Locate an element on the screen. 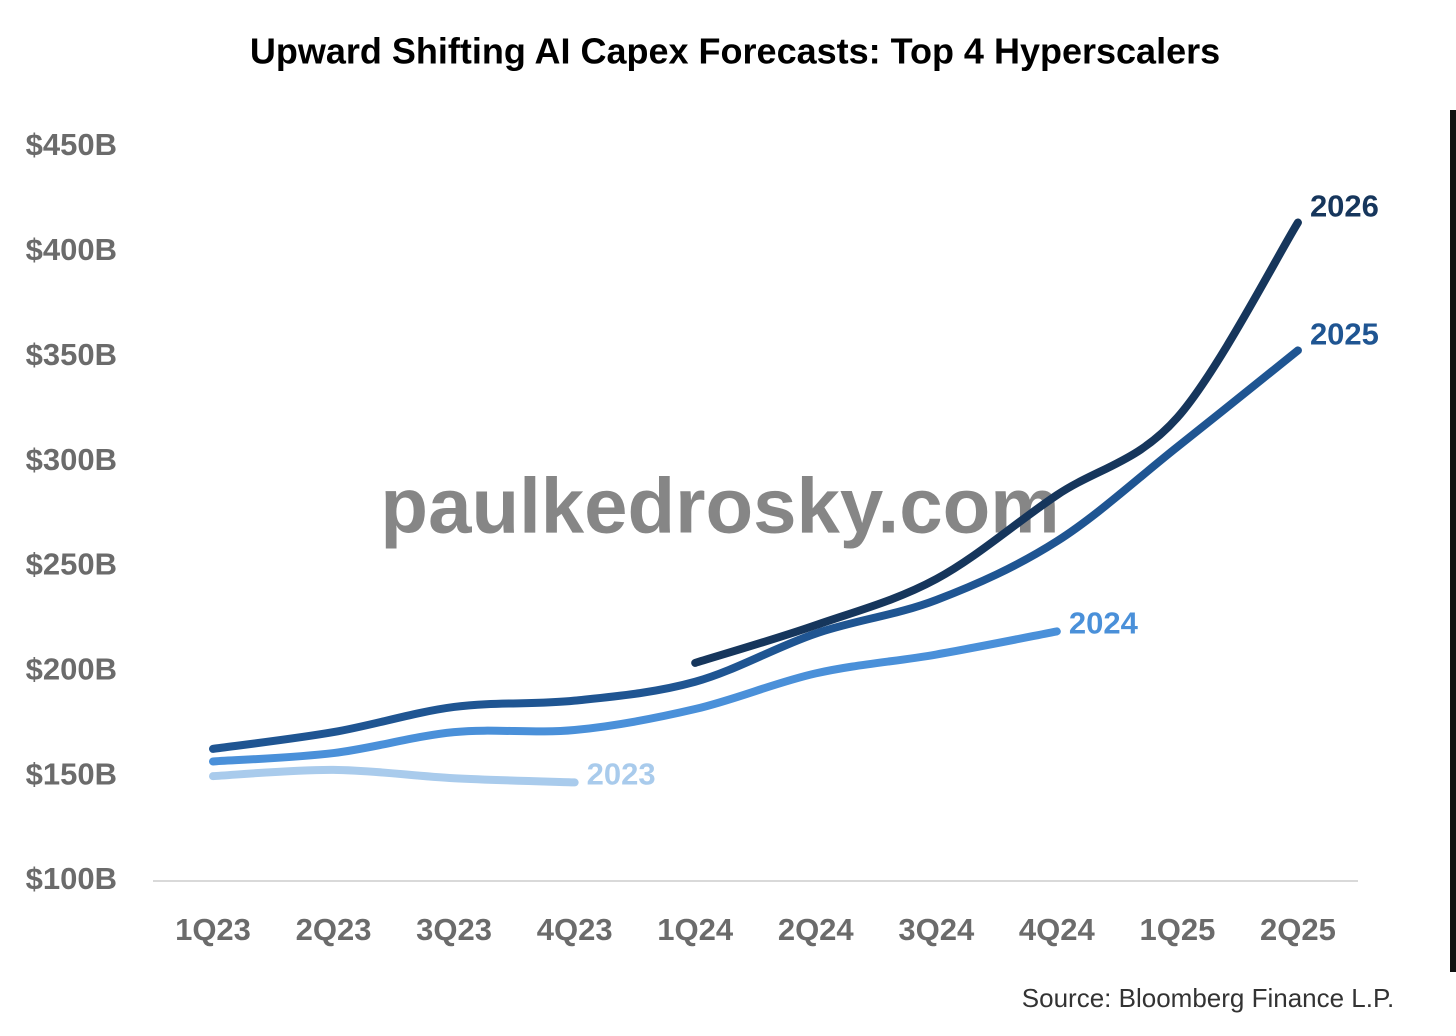 Image resolution: width=1456 pixels, height=1036 pixels. y-tick-label: $400B is located at coordinates (71, 249).